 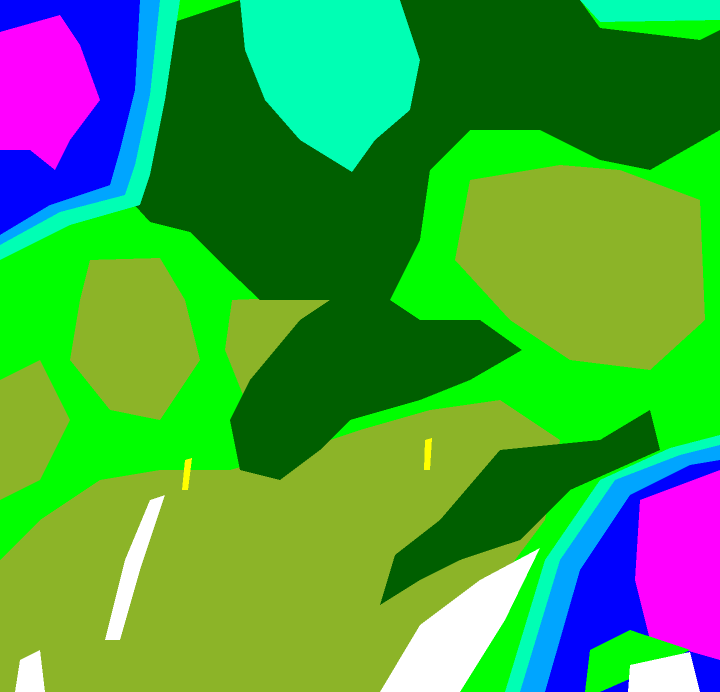 I want to click on white-region-bottomright, so click(x=664, y=672).